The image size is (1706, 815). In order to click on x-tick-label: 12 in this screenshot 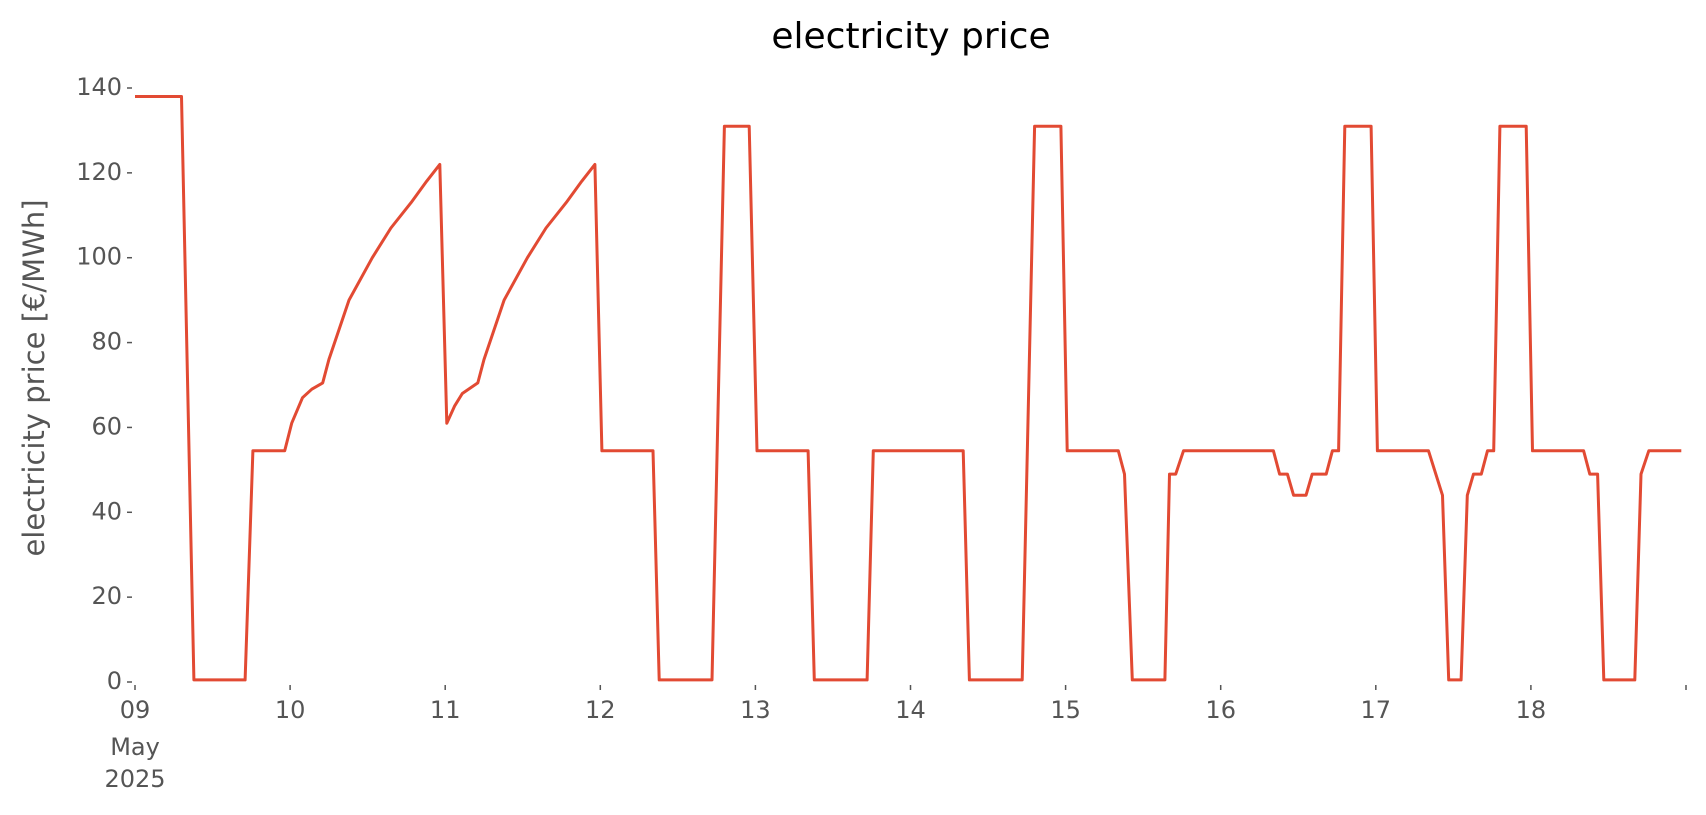, I will do `click(600, 710)`.